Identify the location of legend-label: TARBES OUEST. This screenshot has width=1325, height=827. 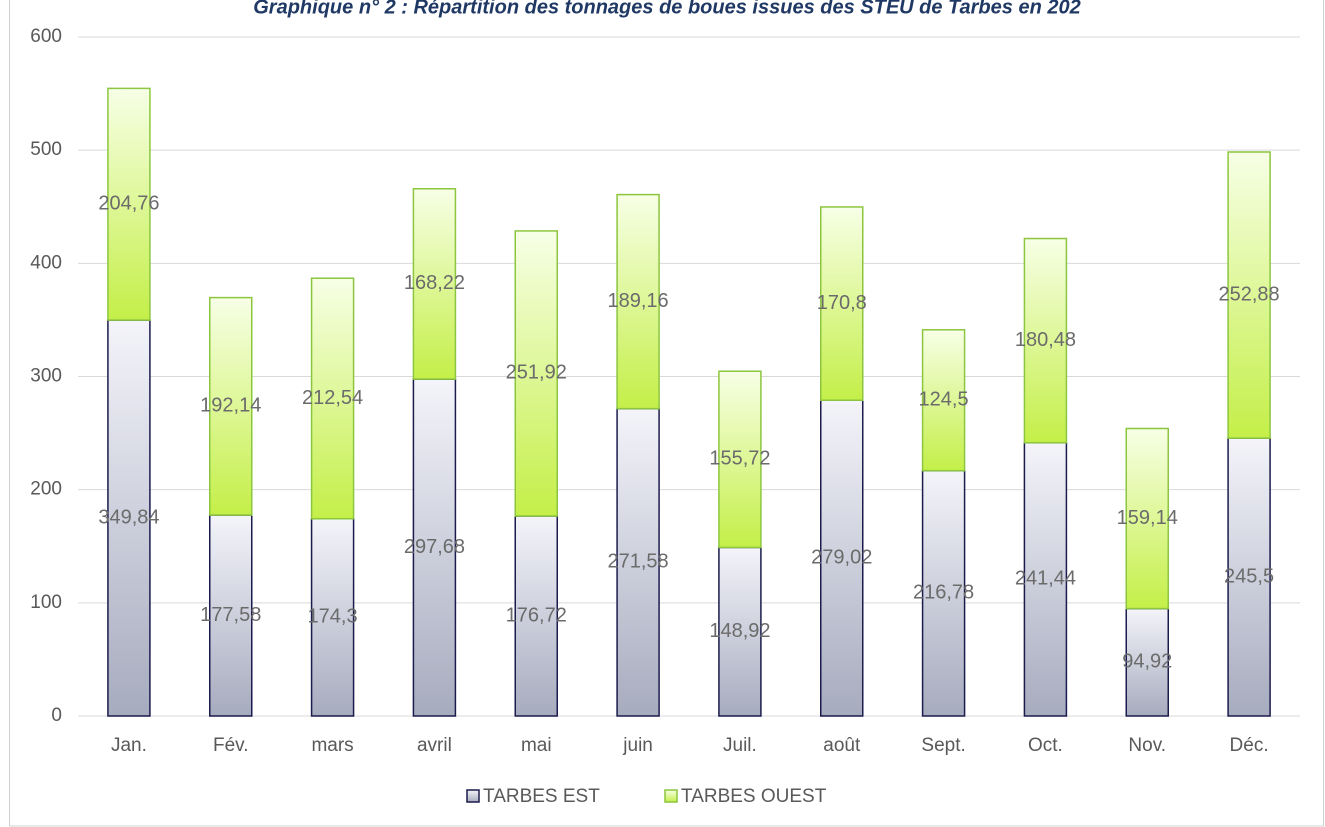
(754, 796).